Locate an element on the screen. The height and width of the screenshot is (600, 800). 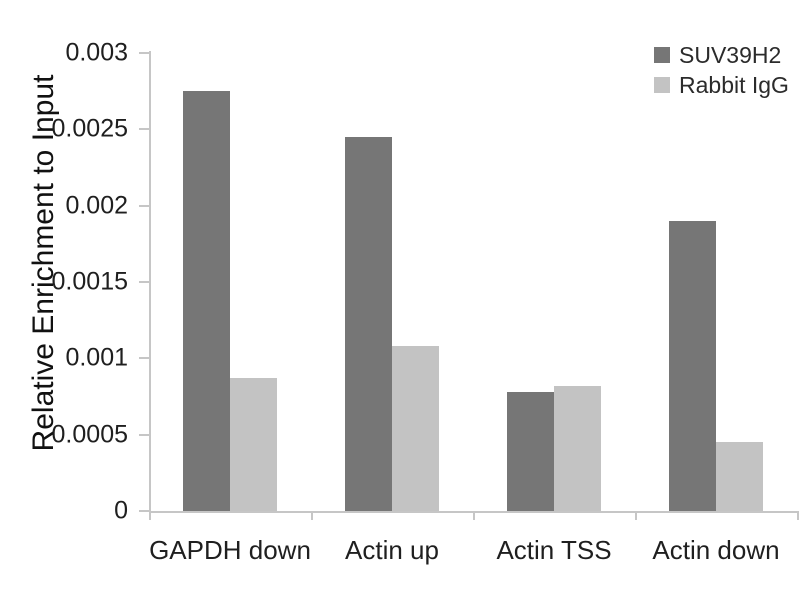
legend-item: Rabbit IgG is located at coordinates (721, 85).